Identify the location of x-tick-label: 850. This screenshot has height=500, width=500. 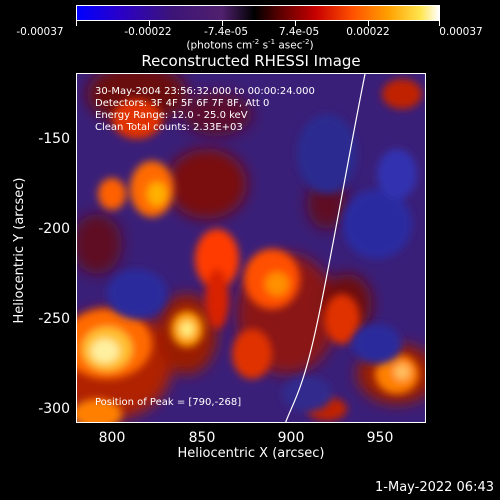
(202, 438).